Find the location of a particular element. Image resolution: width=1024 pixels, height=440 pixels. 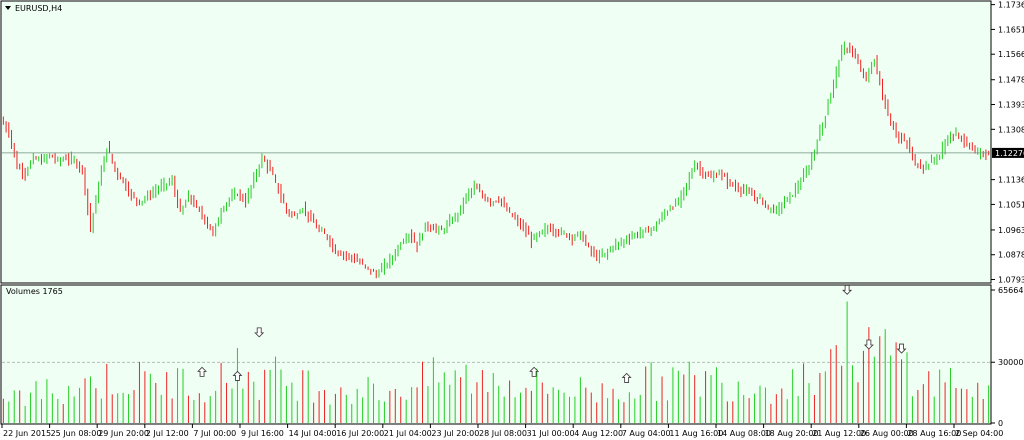

volume-tick-label: 0 is located at coordinates (1000, 423).